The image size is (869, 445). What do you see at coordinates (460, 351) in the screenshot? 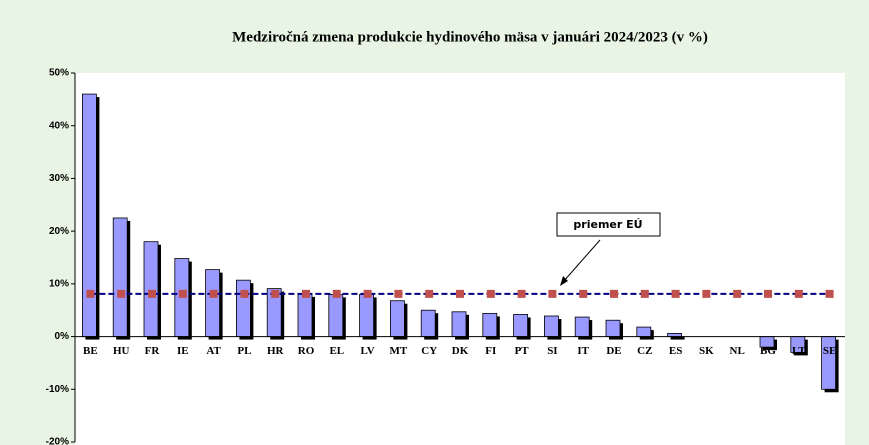
I see `x-tick-label: DK` at bounding box center [460, 351].